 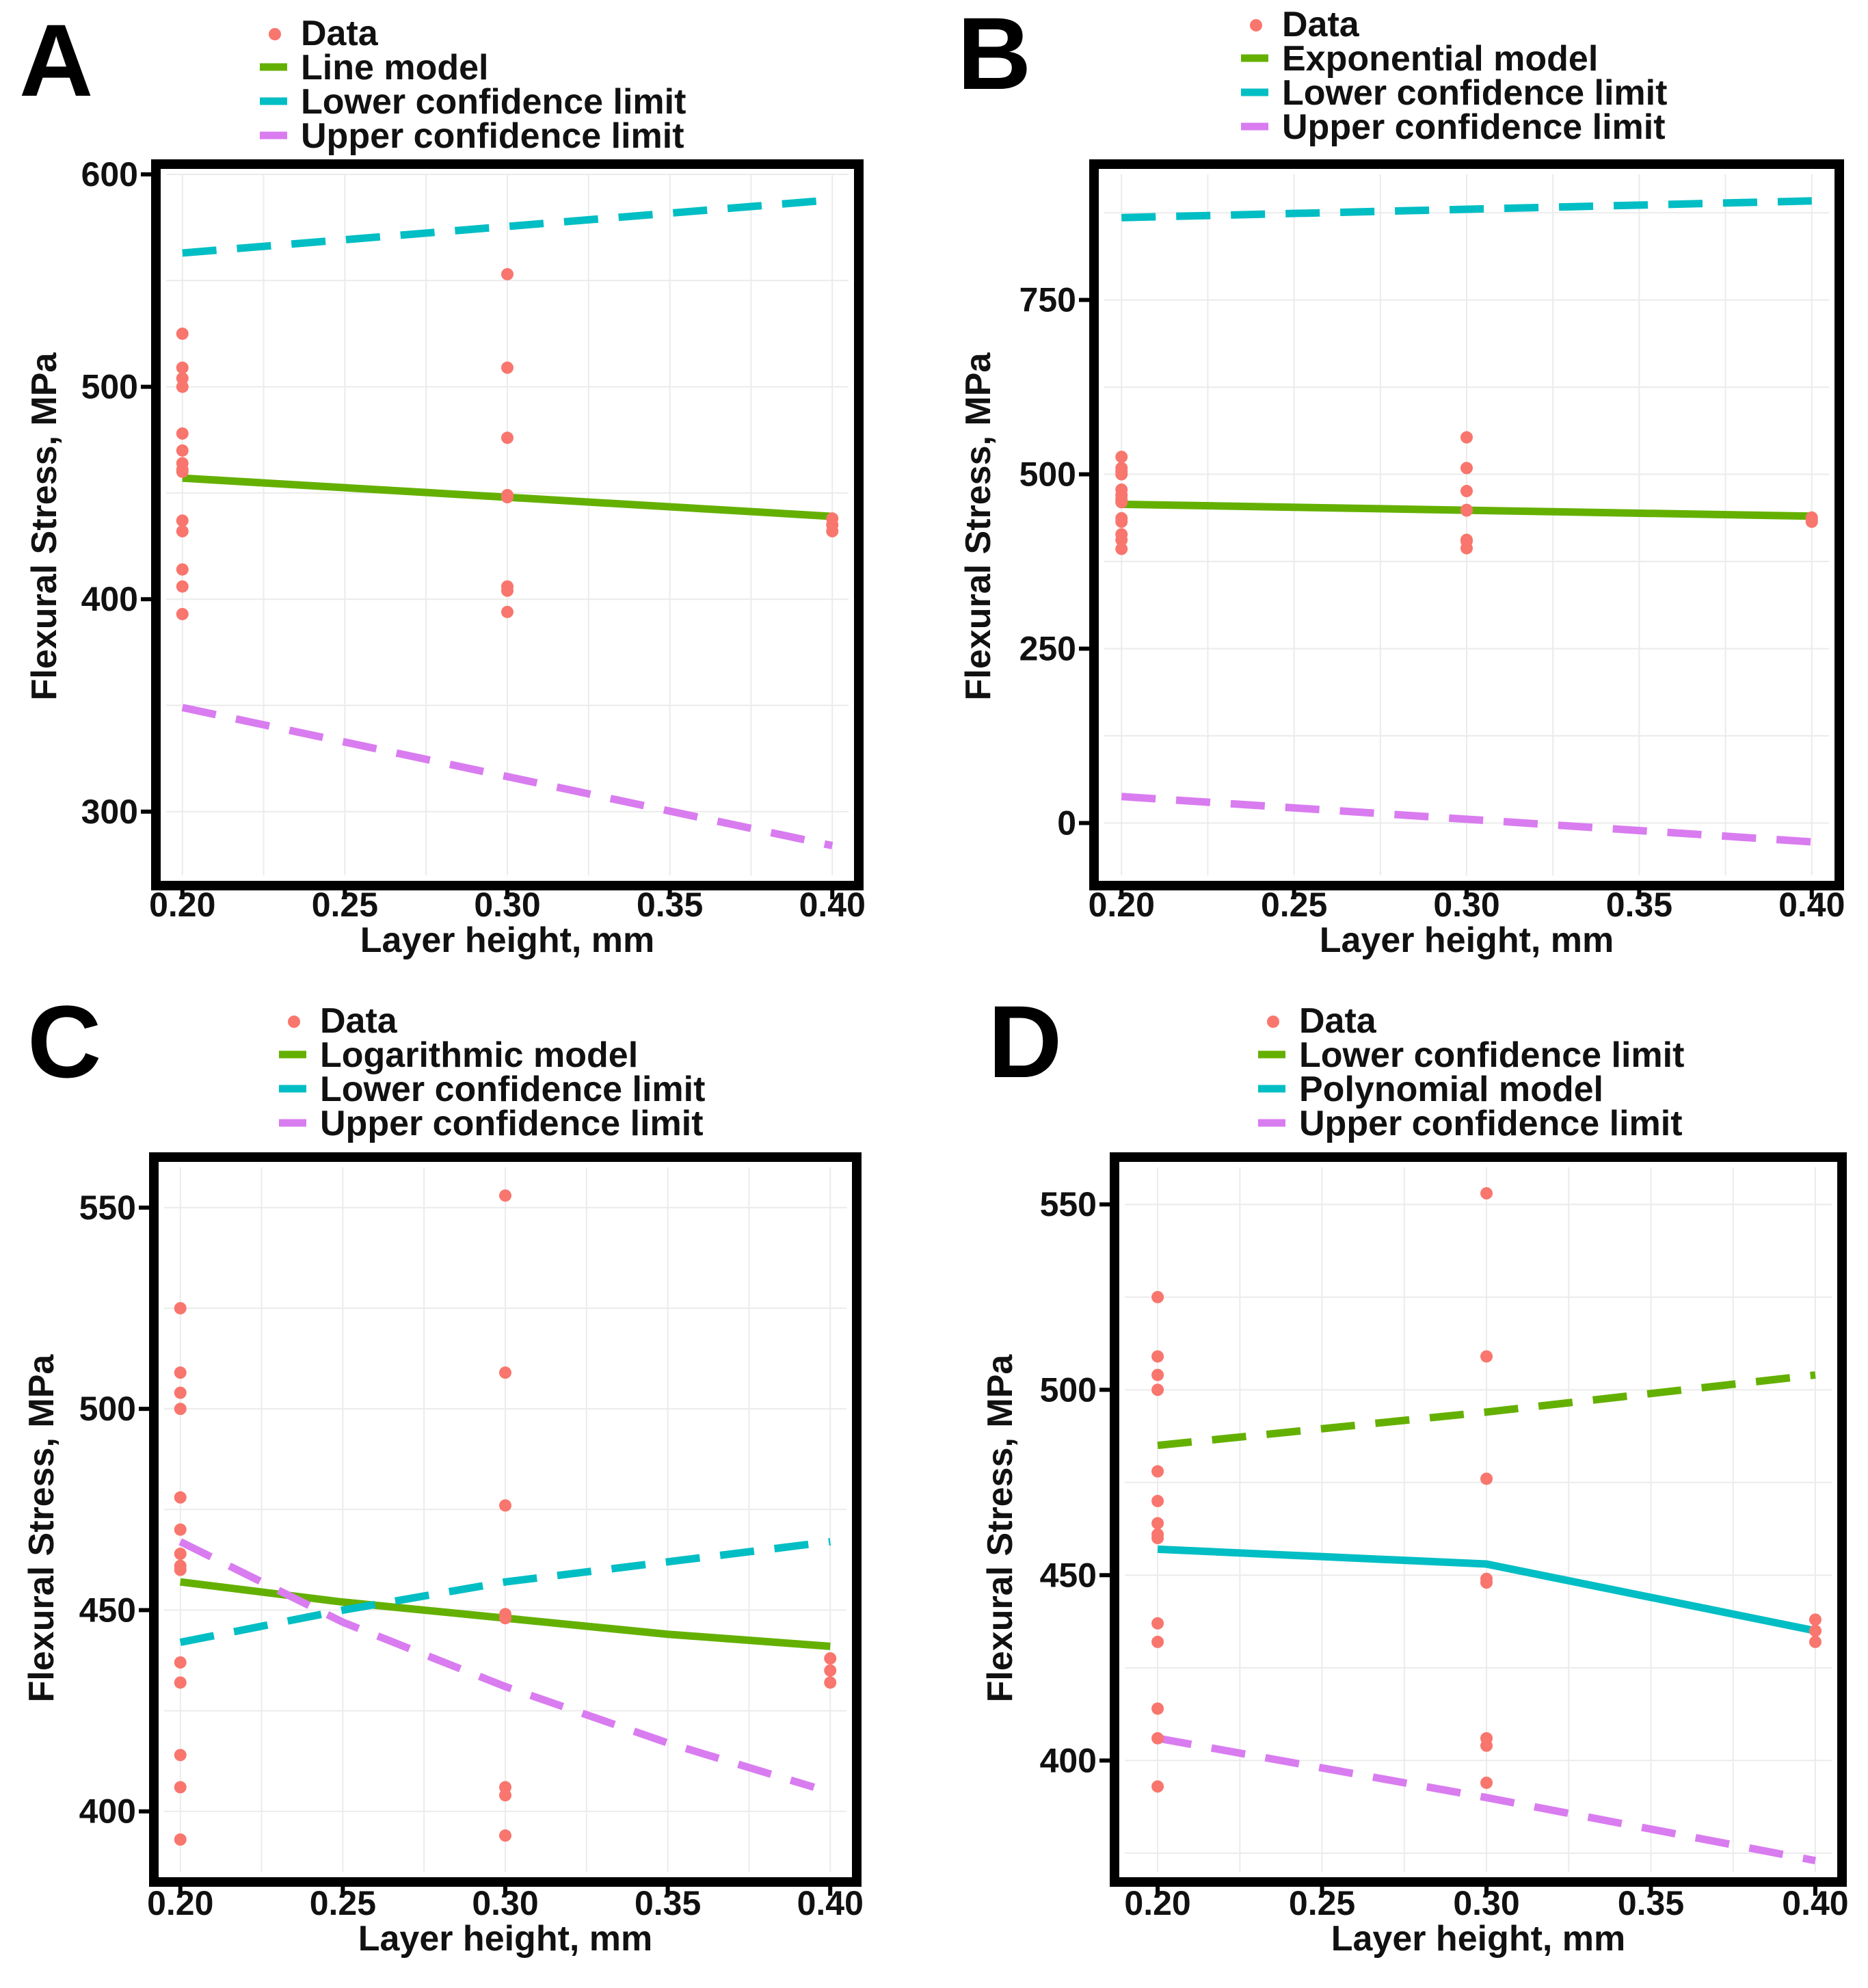 I want to click on legend-label: Polynomial model, so click(x=1451, y=1089).